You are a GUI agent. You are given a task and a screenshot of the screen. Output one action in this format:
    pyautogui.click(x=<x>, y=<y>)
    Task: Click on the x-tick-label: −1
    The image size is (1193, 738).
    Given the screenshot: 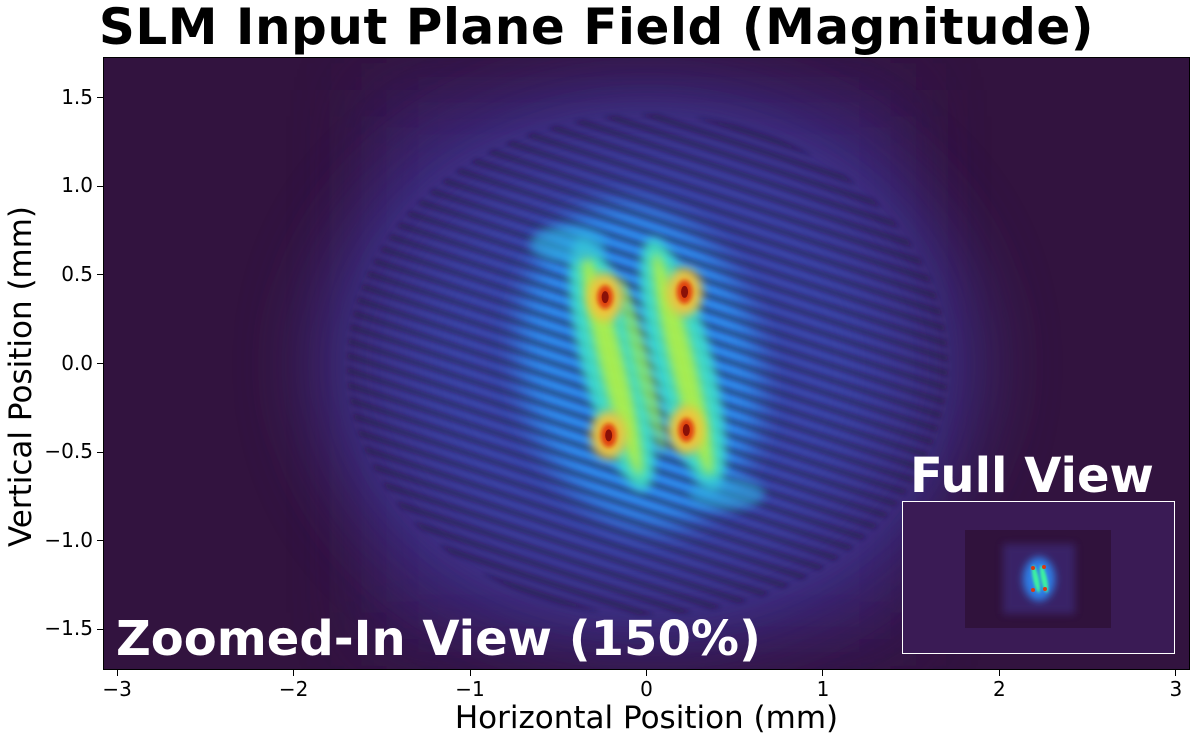 What is the action you would take?
    pyautogui.click(x=470, y=689)
    